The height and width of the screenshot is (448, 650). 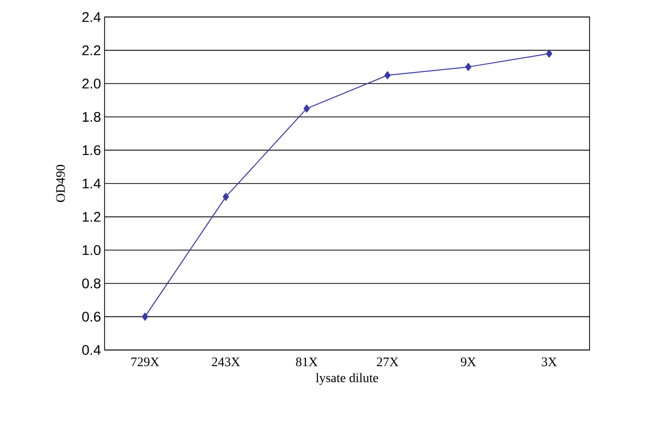 I want to click on y-axis-title: OD490, so click(x=60, y=183).